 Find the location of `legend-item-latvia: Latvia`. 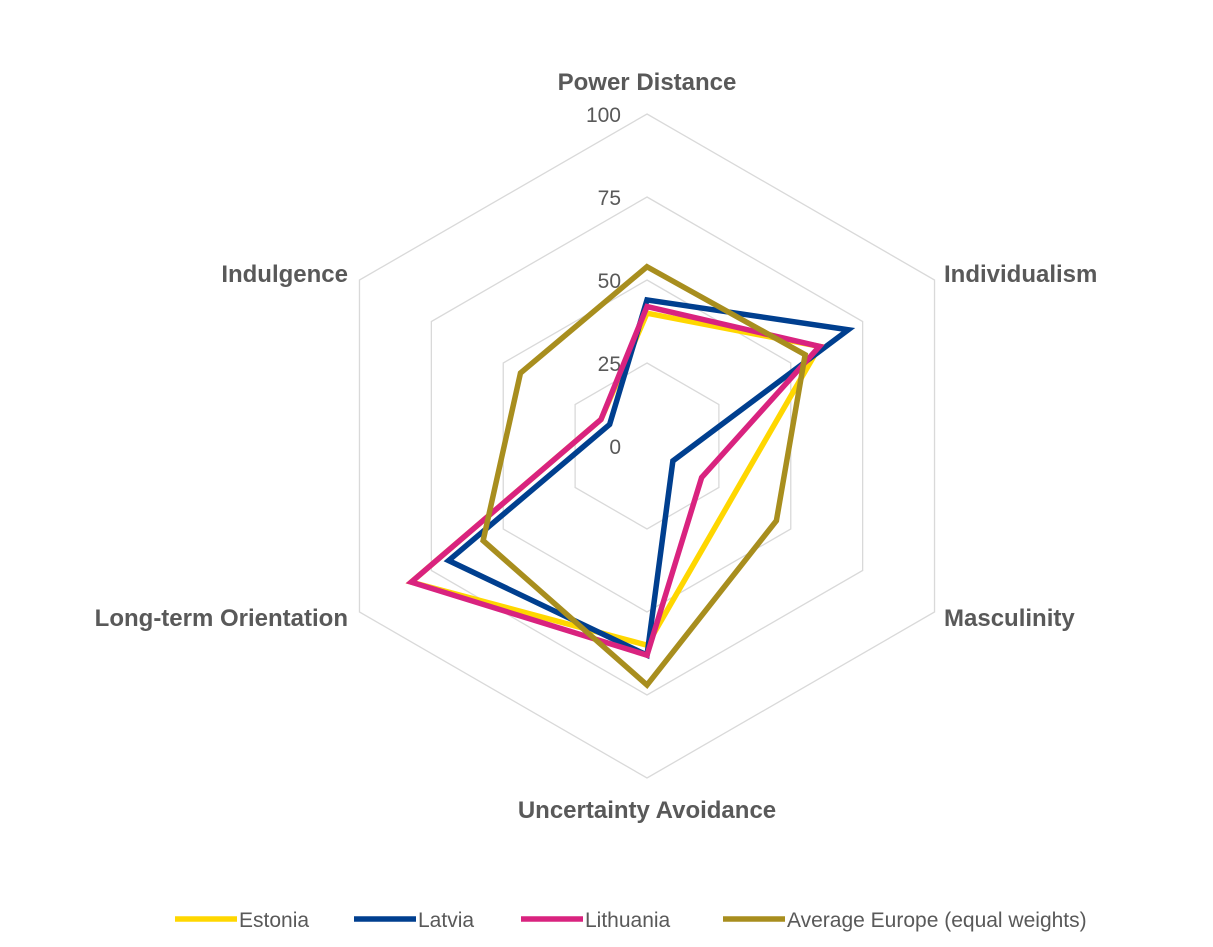

legend-item-latvia: Latvia is located at coordinates (414, 920).